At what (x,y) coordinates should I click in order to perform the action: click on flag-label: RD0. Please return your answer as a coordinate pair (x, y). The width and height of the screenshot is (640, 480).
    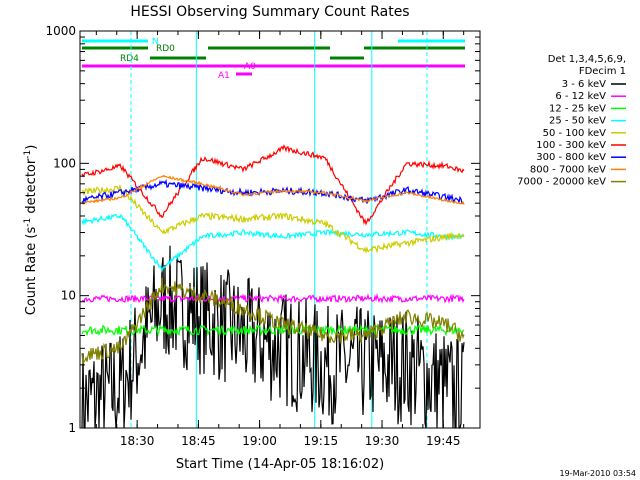
    Looking at the image, I should click on (165, 49).